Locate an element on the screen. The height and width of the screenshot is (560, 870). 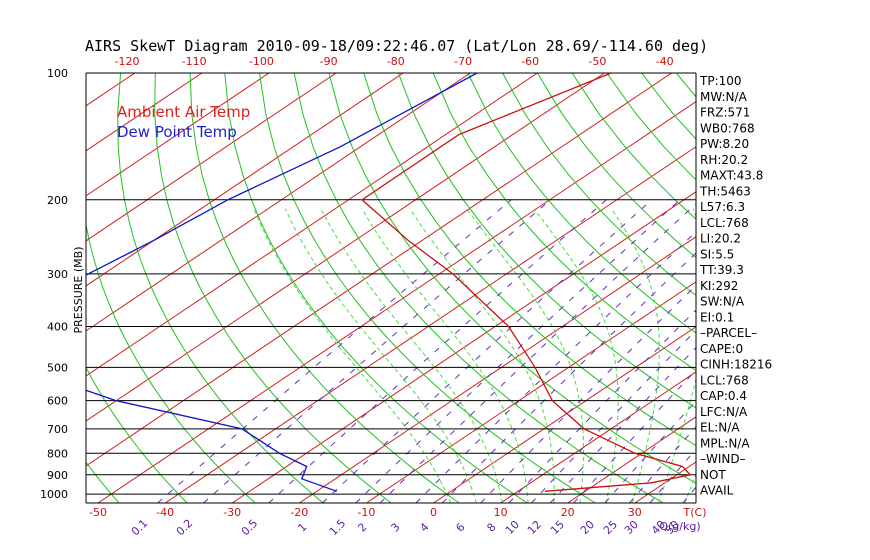
pressure-tick-label: 100 is located at coordinates (57, 73).